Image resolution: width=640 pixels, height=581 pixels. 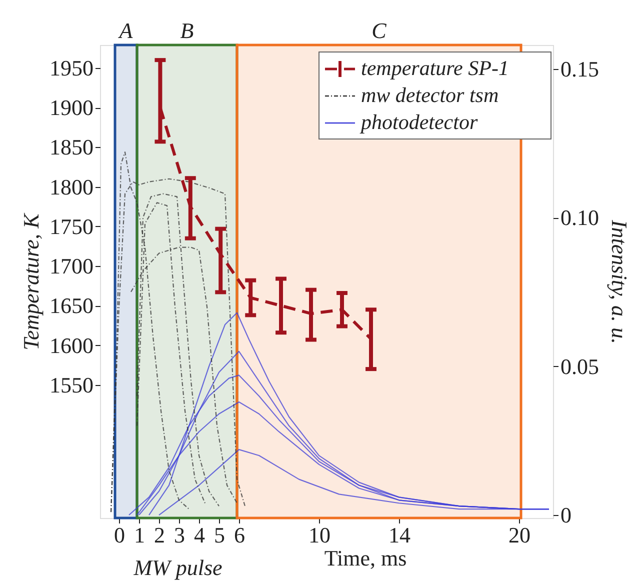 What do you see at coordinates (159, 535) in the screenshot?
I see `x-tick-label: 2` at bounding box center [159, 535].